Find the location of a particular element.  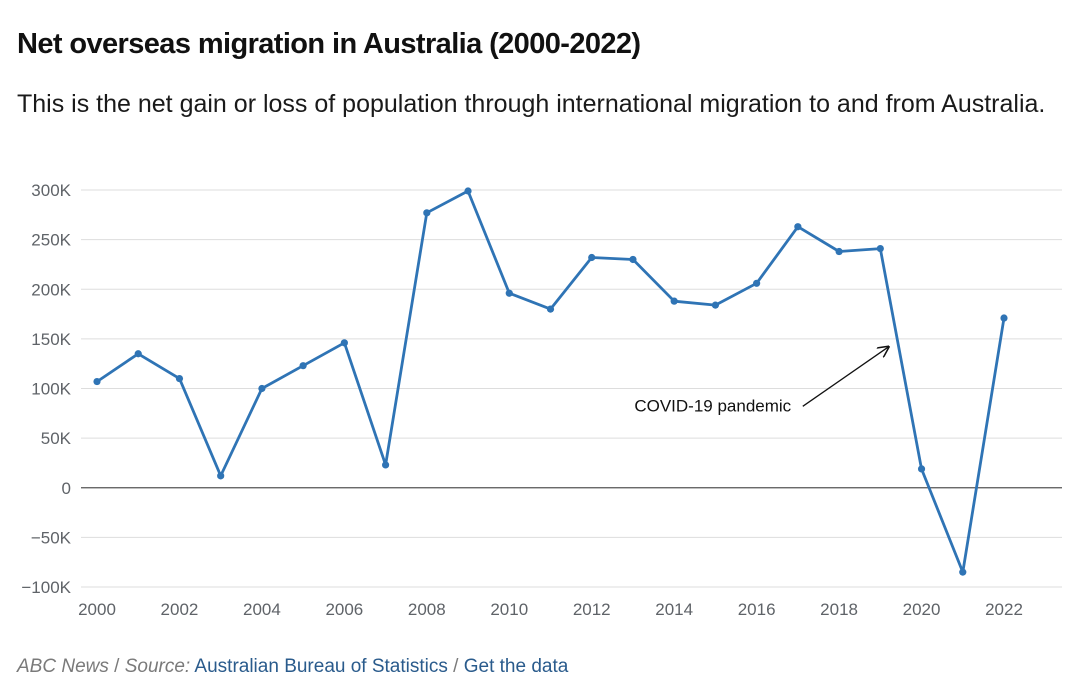

x-tick-label: 2008 is located at coordinates (427, 609).